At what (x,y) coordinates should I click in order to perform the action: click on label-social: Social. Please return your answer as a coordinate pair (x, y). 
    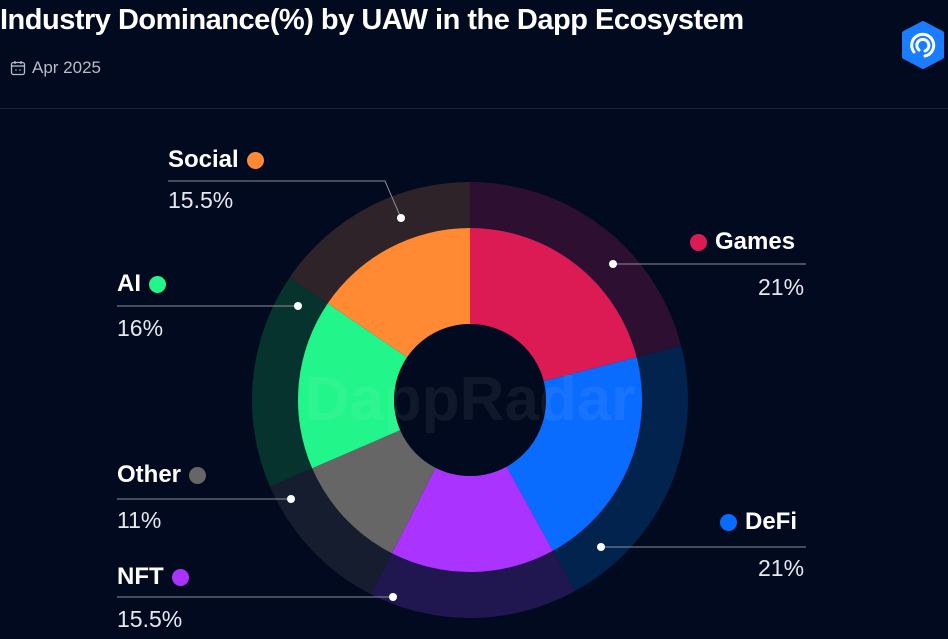
    Looking at the image, I should click on (216, 160).